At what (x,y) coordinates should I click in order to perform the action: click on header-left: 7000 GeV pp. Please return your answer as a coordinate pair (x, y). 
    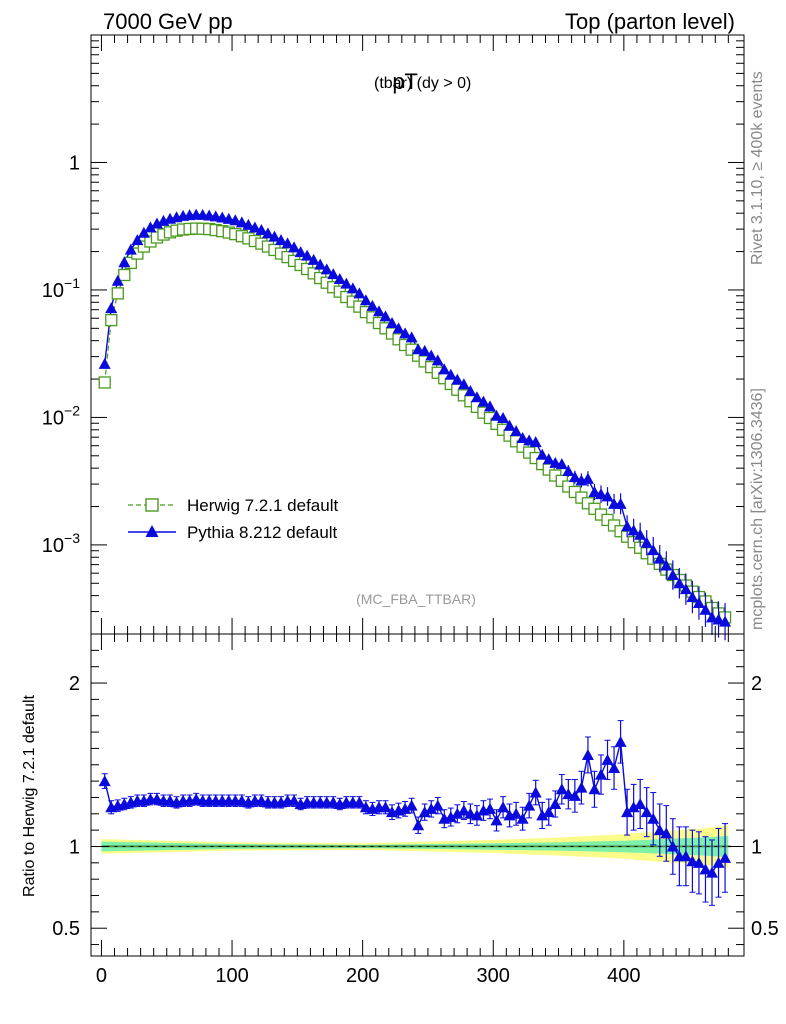
    Looking at the image, I should click on (168, 21).